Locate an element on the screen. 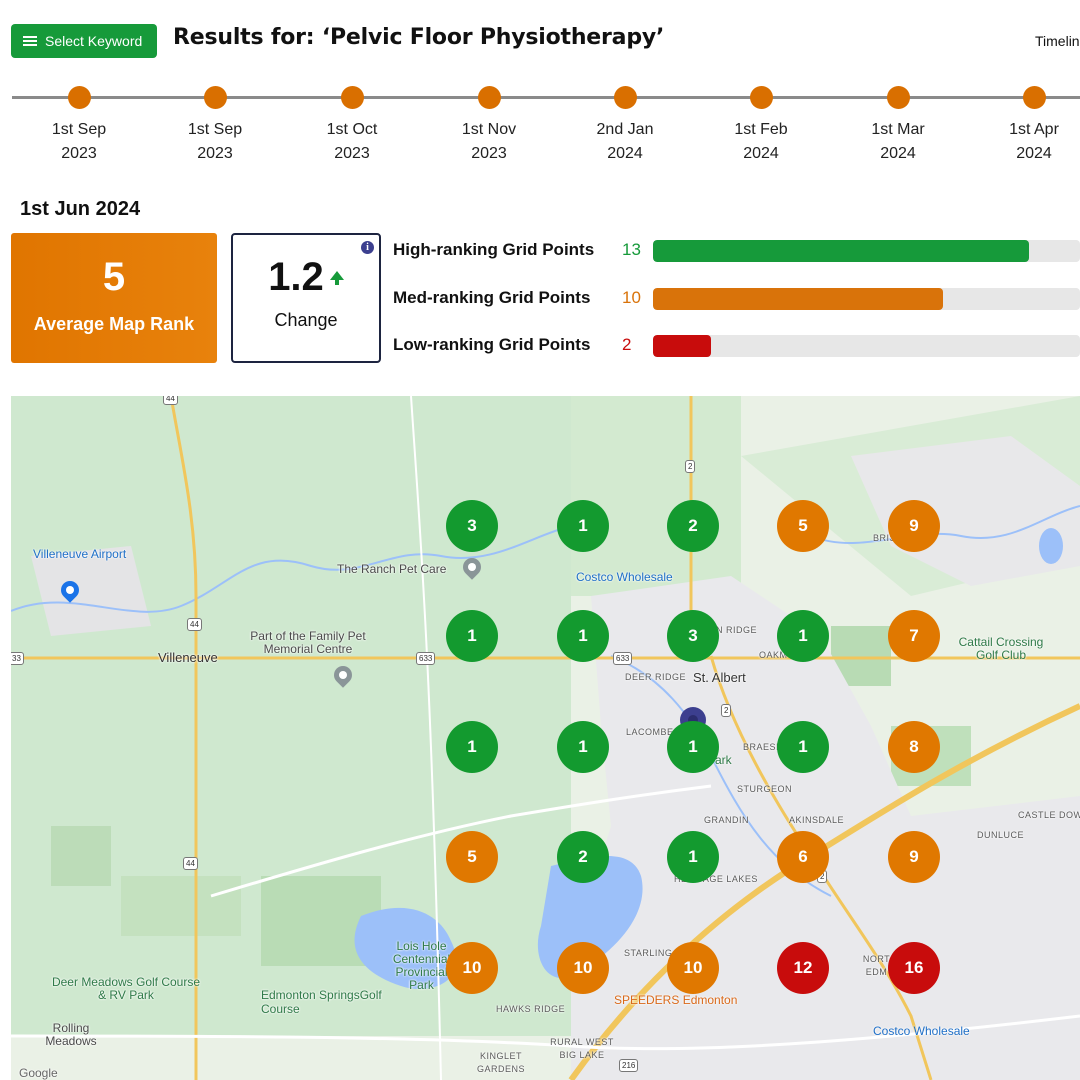 This screenshot has width=1080, height=1080. map-label-kinglet: KINGLET GARDENS is located at coordinates (500, 1062).